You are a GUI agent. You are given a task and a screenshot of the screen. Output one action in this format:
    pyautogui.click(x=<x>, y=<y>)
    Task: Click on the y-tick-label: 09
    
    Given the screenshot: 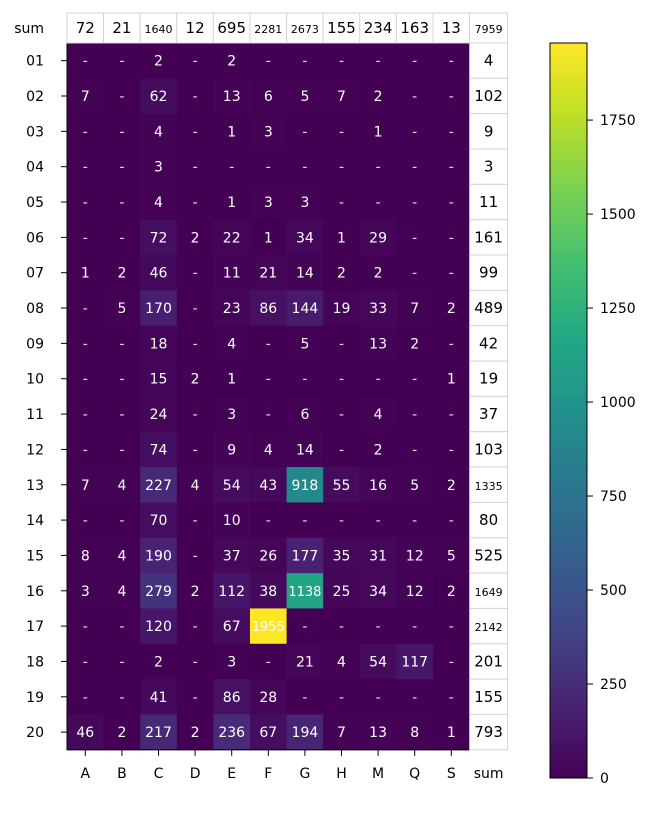 What is the action you would take?
    pyautogui.click(x=35, y=344)
    